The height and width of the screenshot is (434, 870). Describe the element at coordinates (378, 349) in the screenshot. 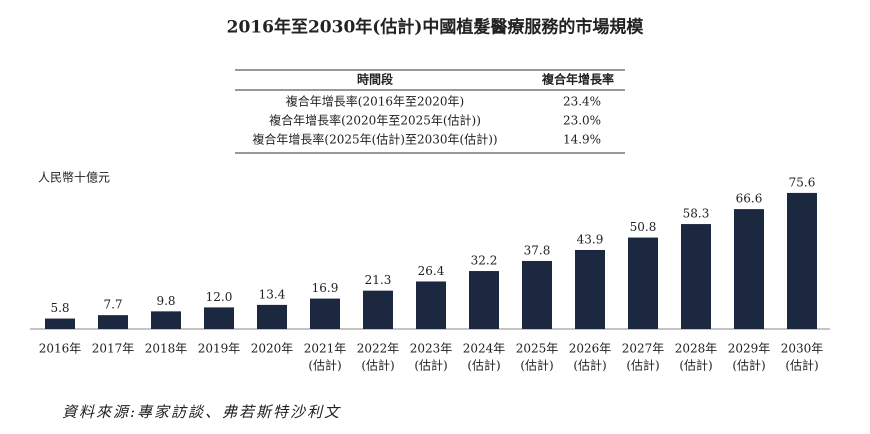

I see `x-tick-label: 2022年` at that location.